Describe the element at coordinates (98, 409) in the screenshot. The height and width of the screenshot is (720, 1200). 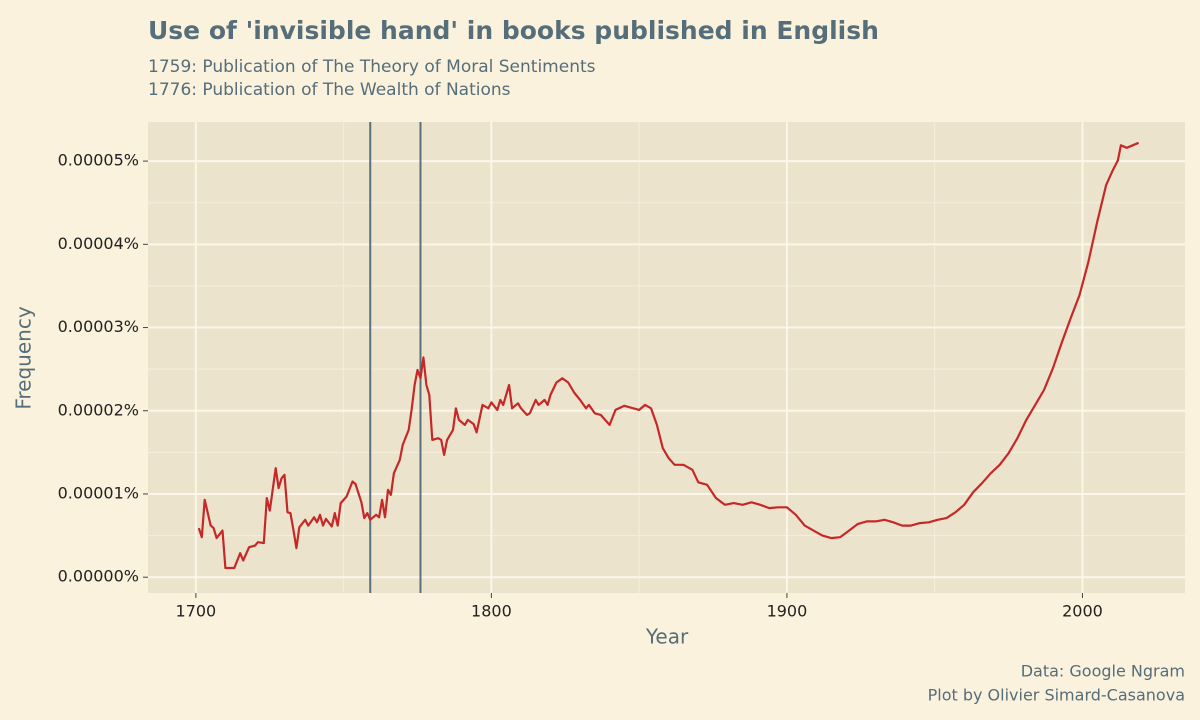
I see `y-tick-label: 0.00002%` at that location.